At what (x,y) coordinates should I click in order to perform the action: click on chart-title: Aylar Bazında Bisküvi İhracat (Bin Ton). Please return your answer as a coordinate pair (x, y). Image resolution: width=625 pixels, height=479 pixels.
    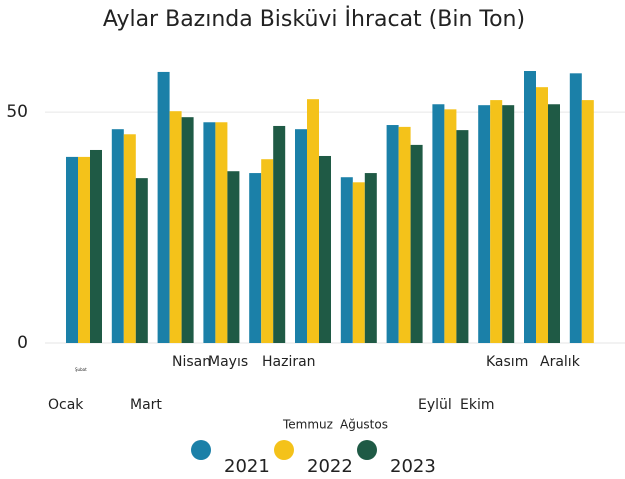
    Looking at the image, I should click on (314, 19).